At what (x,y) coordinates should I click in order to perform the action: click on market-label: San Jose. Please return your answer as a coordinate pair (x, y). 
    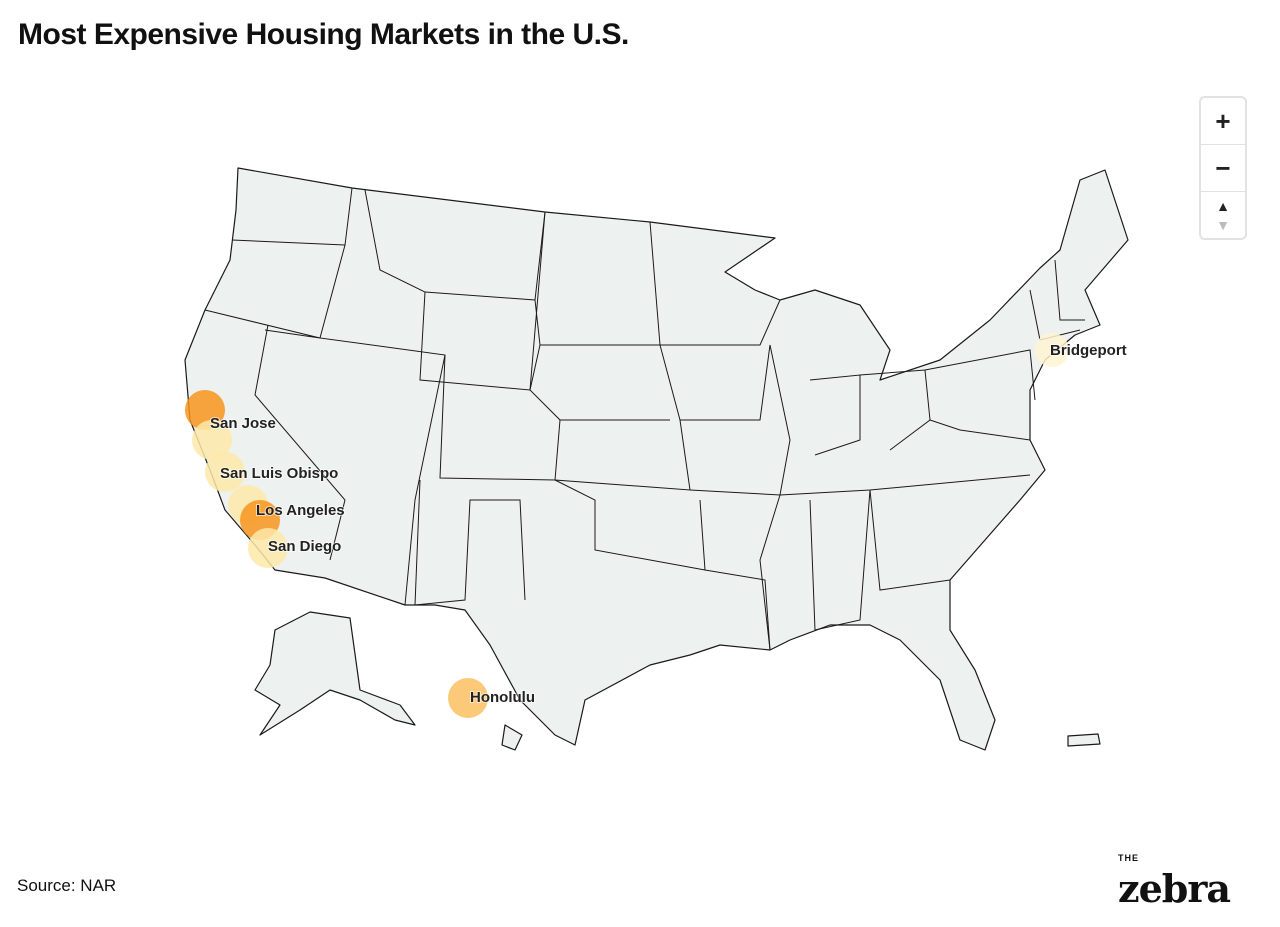
    Looking at the image, I should click on (243, 423).